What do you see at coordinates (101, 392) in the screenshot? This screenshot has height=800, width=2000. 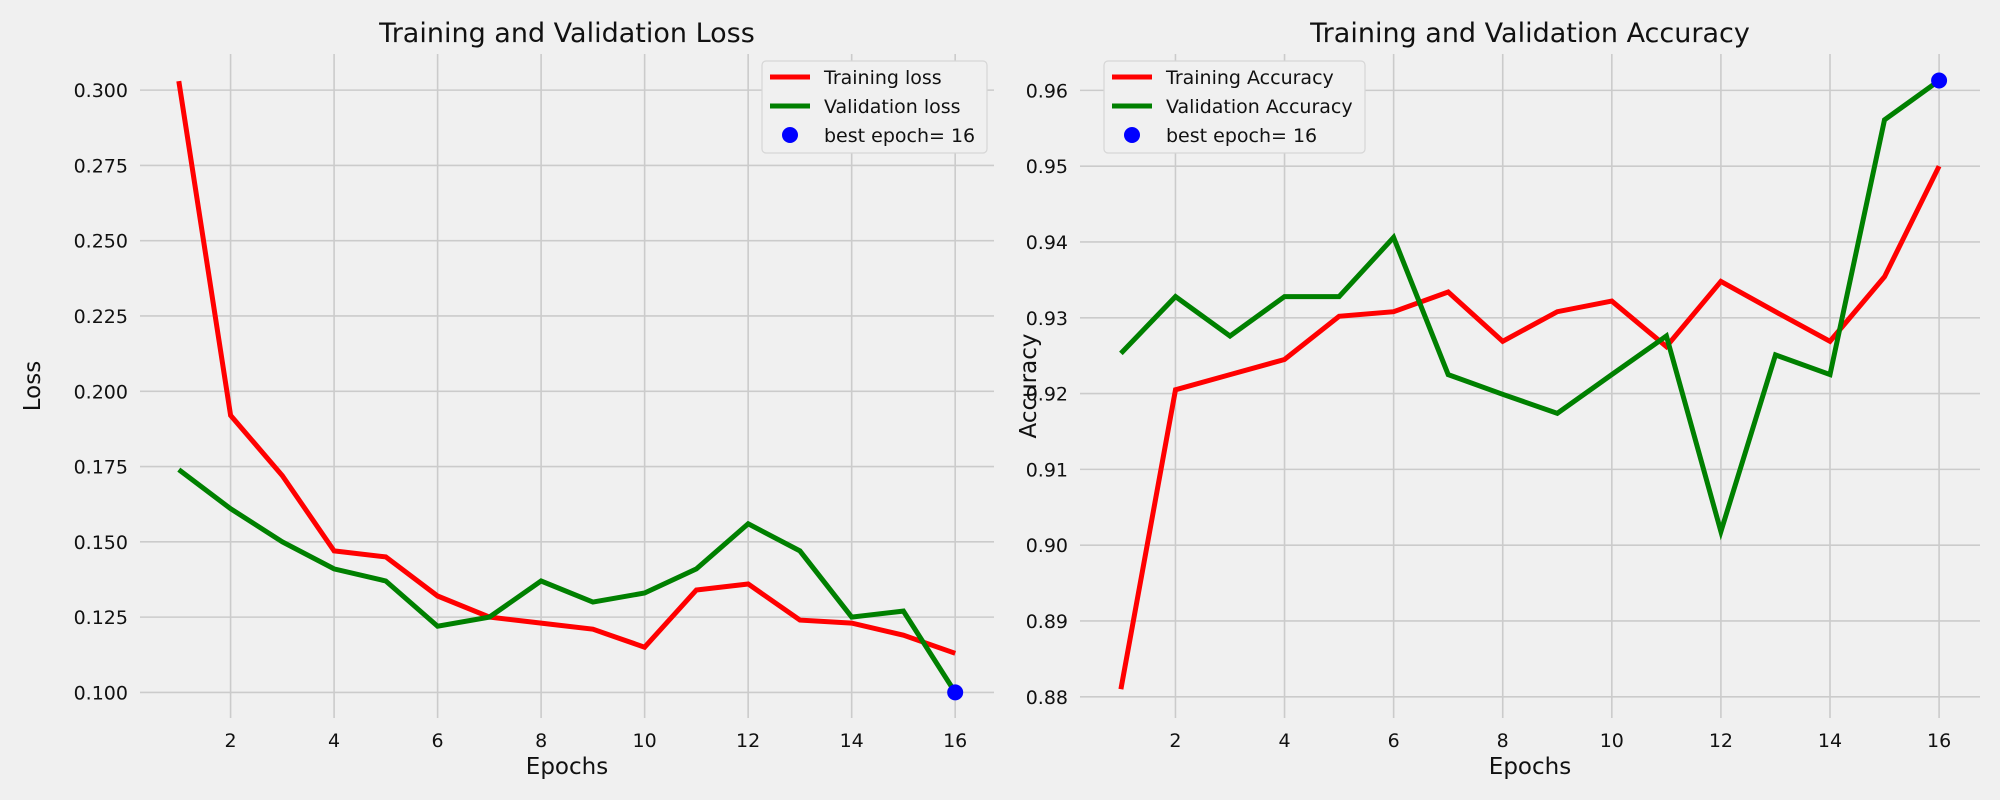 I see `y-tick-label: 0.200` at bounding box center [101, 392].